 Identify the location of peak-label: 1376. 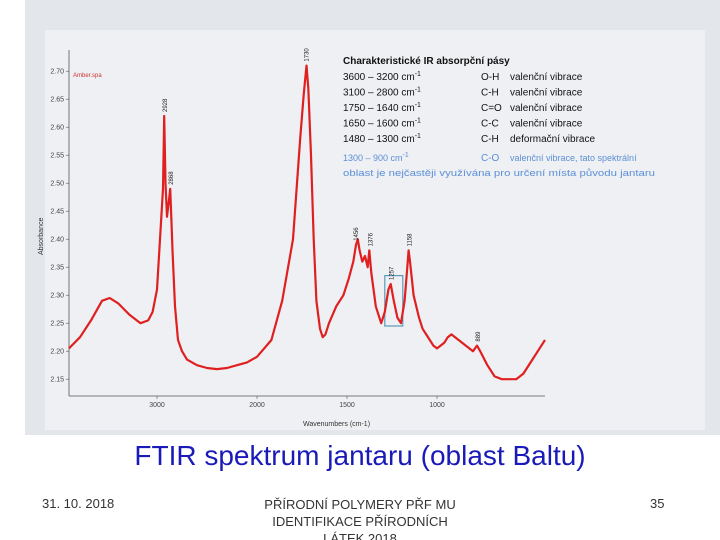
(371, 239).